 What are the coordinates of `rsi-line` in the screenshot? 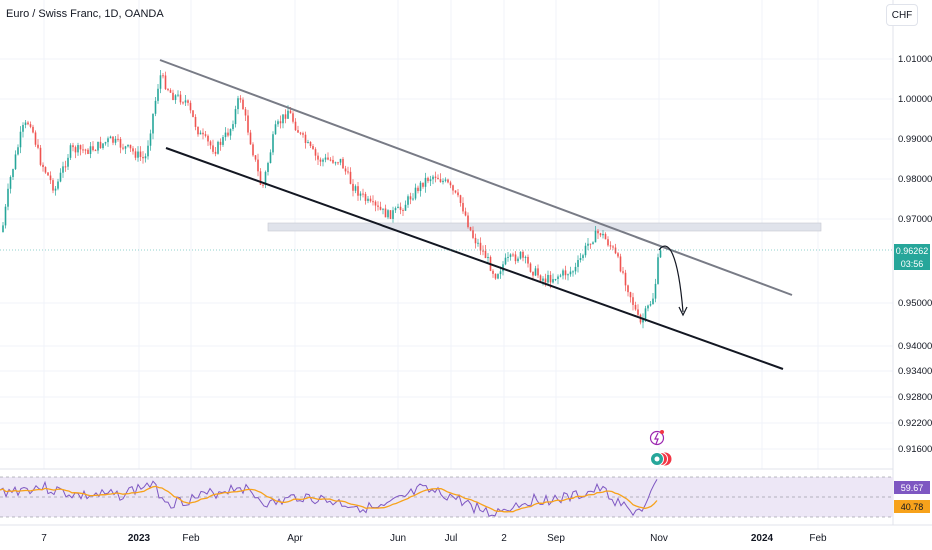 It's located at (329, 498).